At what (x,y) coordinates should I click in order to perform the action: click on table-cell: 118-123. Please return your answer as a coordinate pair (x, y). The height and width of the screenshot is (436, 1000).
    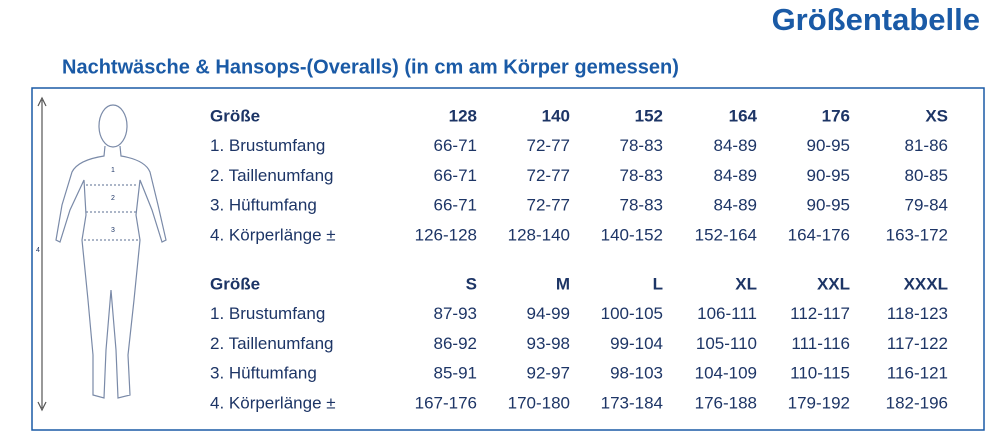
    Looking at the image, I should click on (917, 313).